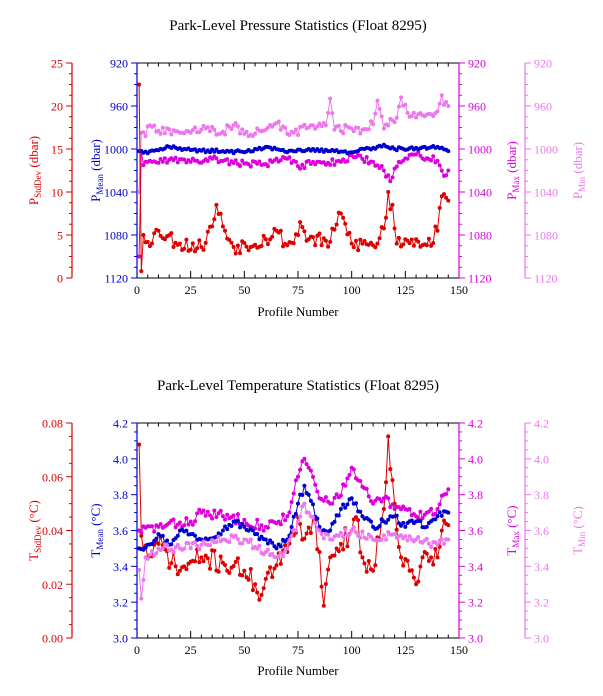 The image size is (603, 696). Describe the element at coordinates (541, 567) in the screenshot. I see `temperature-min-tick-label: 3.4` at that location.